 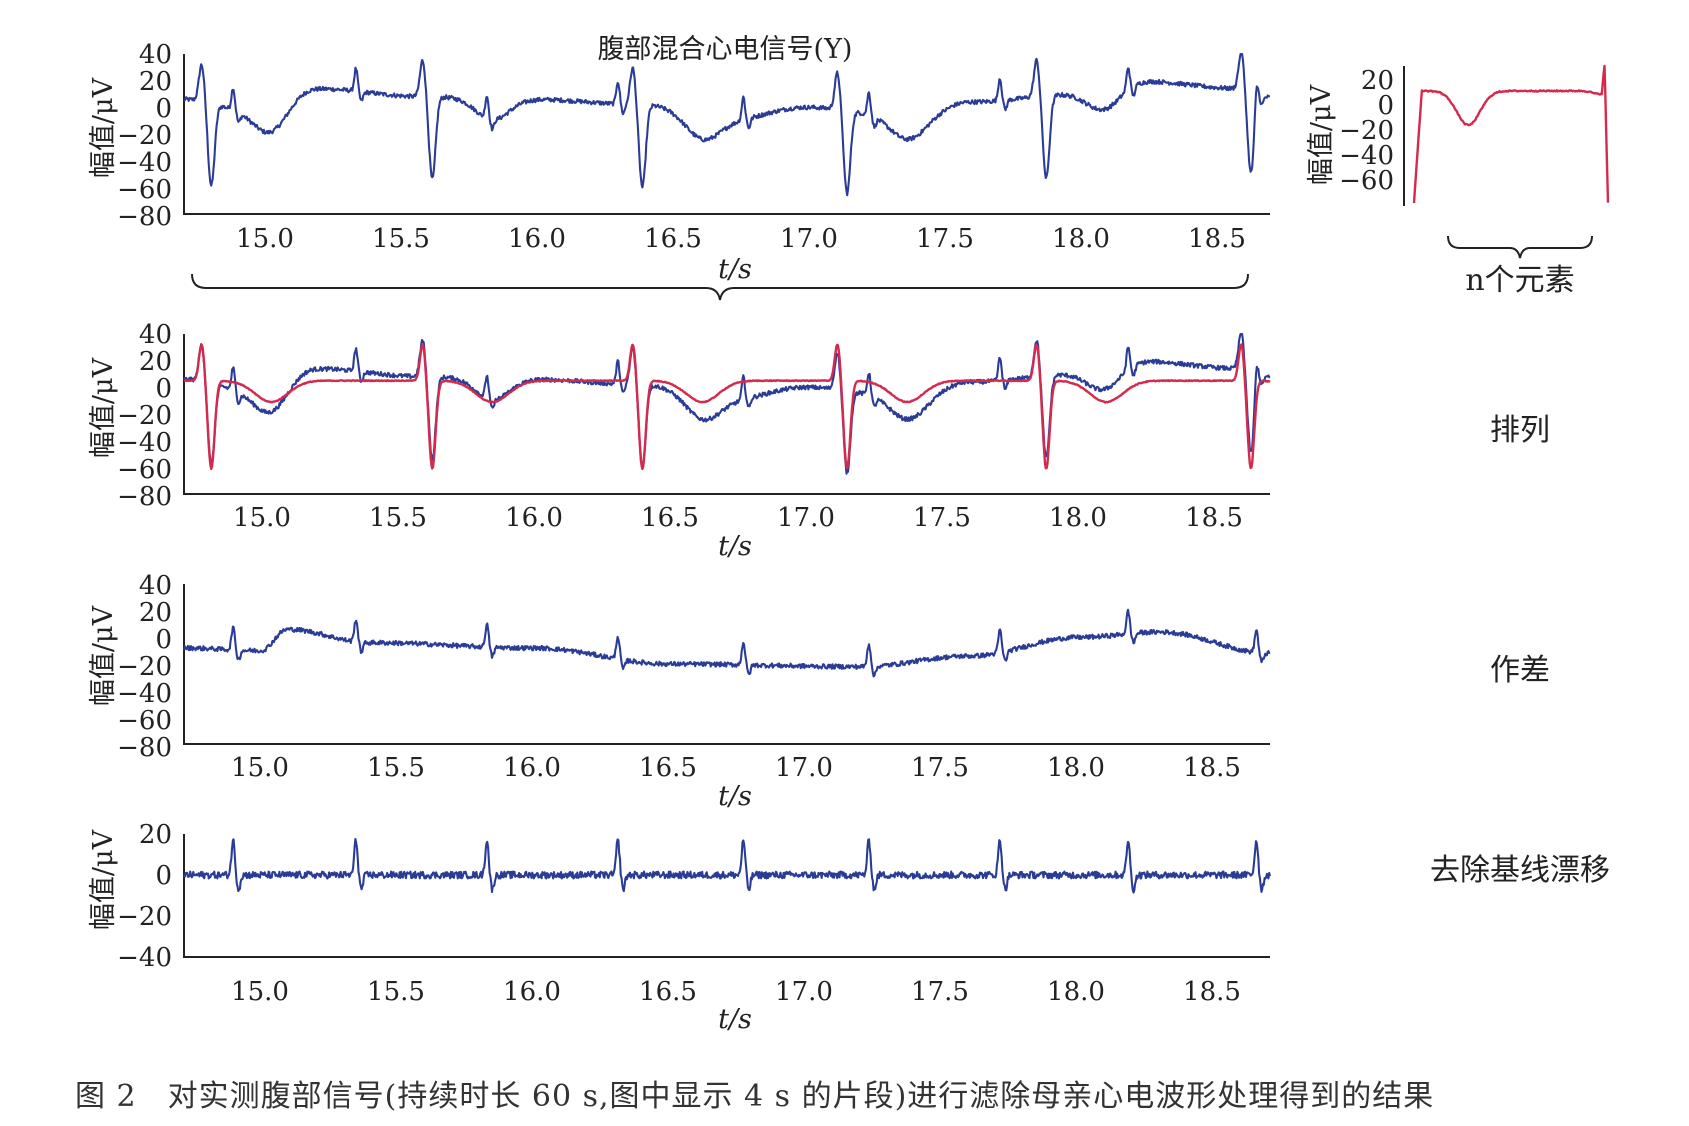 What do you see at coordinates (735, 546) in the screenshot?
I see `panel-2-xlabel: t/s` at bounding box center [735, 546].